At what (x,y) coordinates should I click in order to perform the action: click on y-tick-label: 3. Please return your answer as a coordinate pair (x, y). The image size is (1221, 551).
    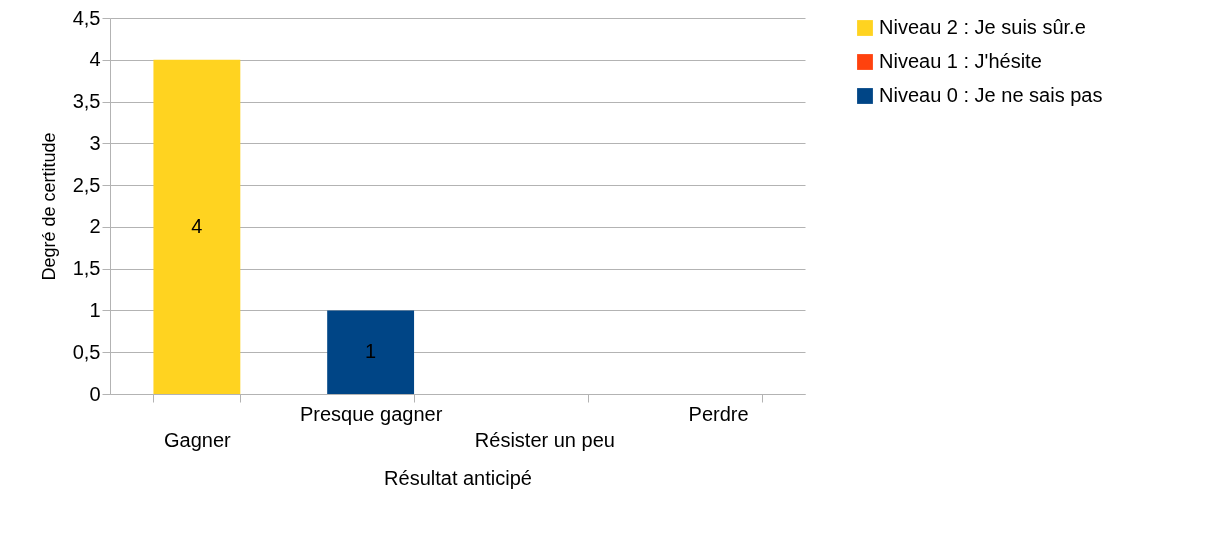
    Looking at the image, I should click on (95, 142).